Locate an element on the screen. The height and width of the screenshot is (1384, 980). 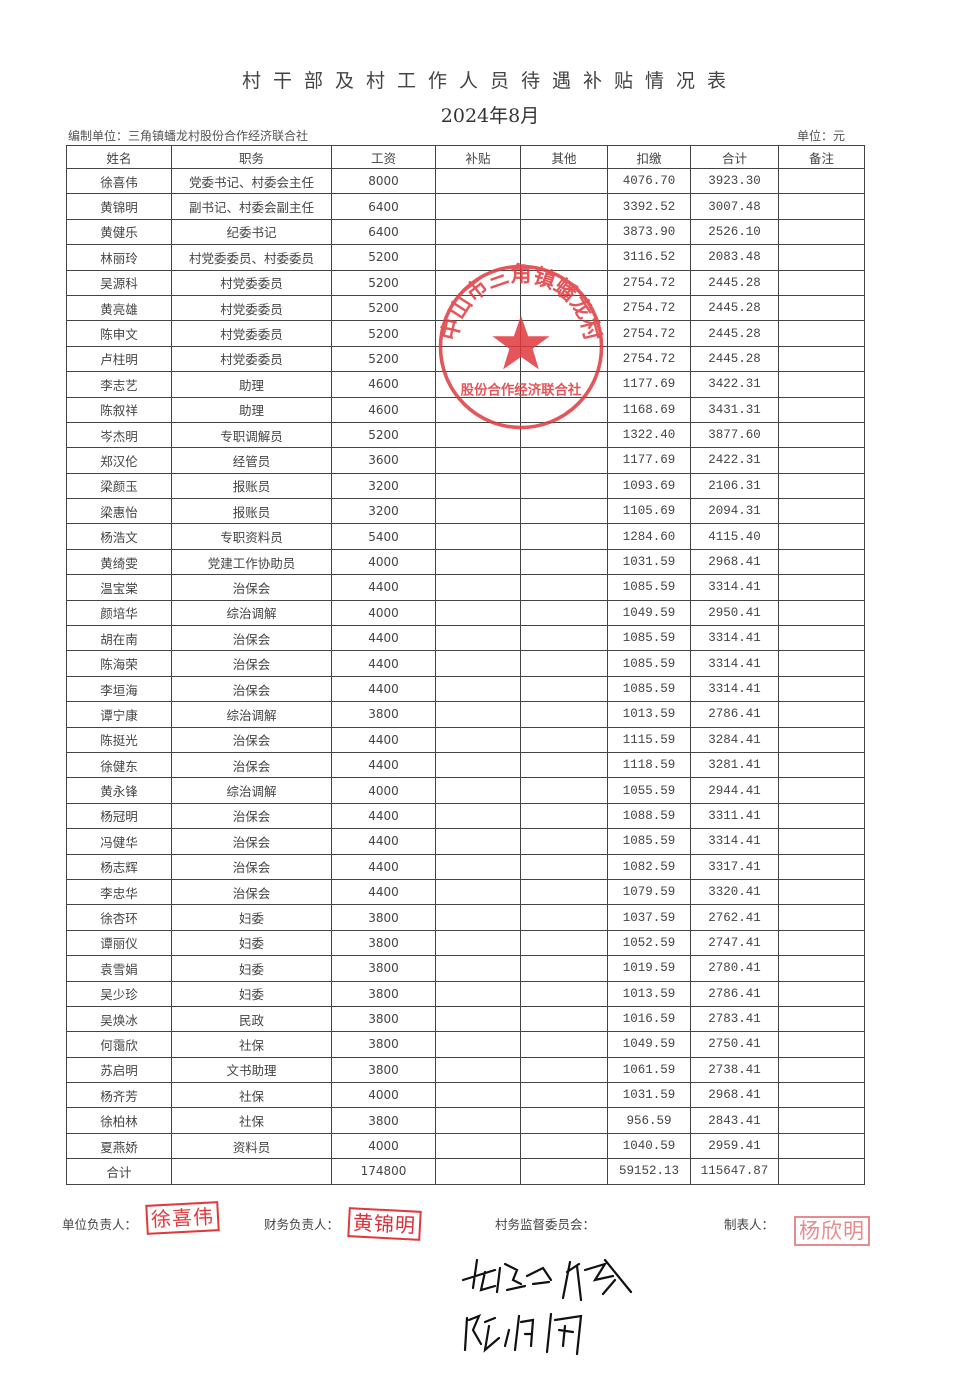
cell-deduction: 1019.59 is located at coordinates (649, 968).